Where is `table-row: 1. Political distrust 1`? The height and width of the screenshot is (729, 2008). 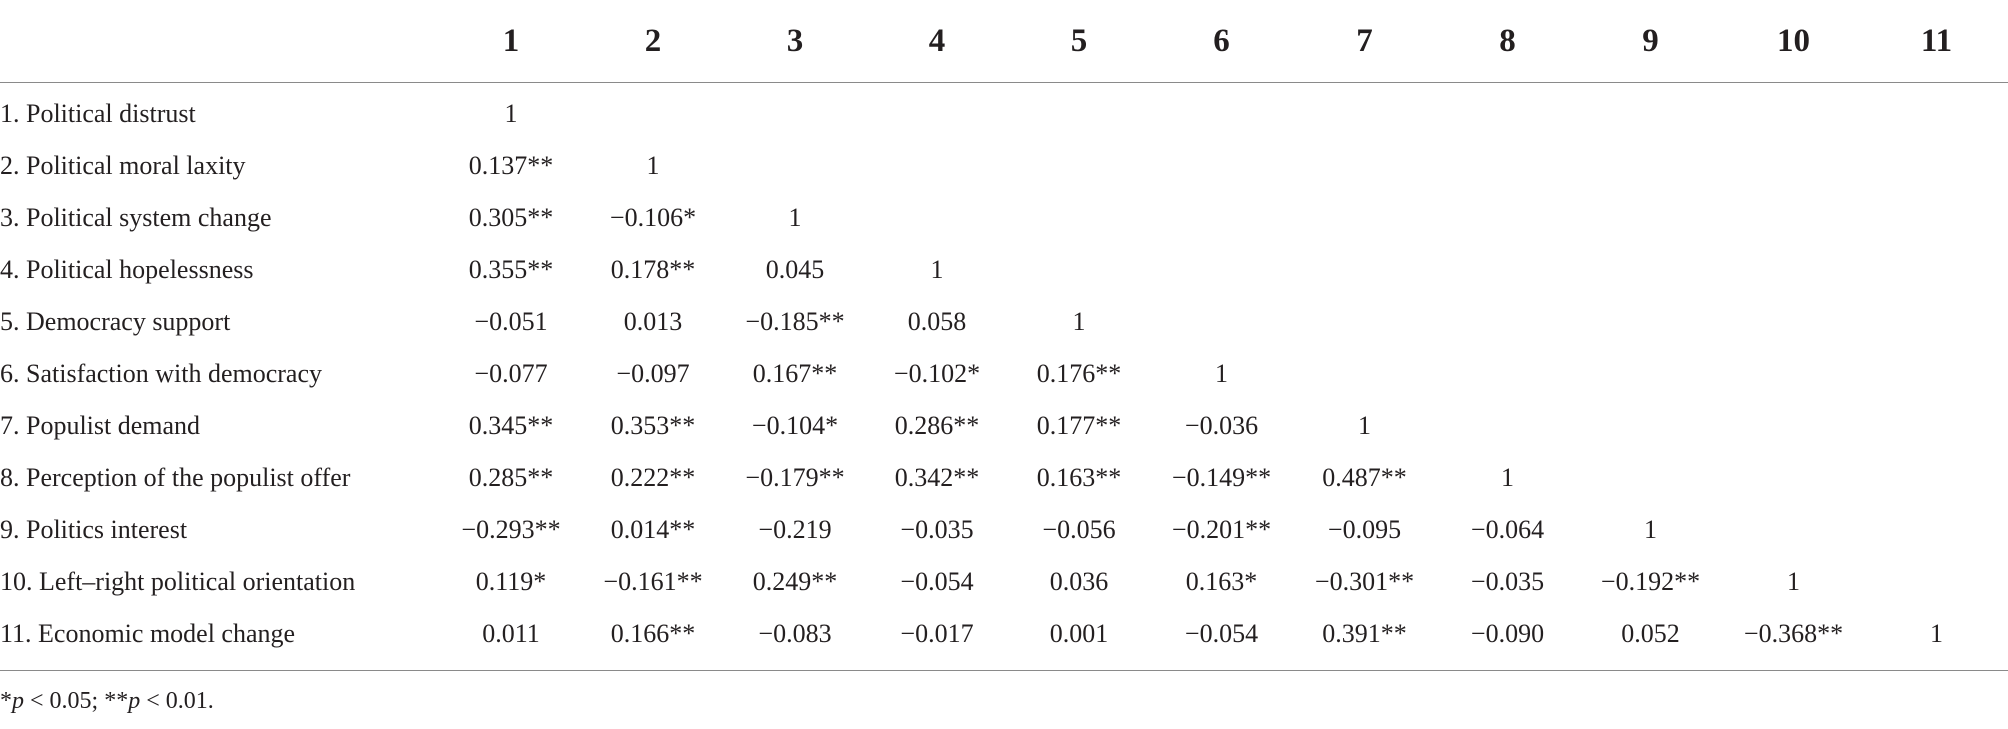
table-row: 1. Political distrust 1 is located at coordinates (1004, 114).